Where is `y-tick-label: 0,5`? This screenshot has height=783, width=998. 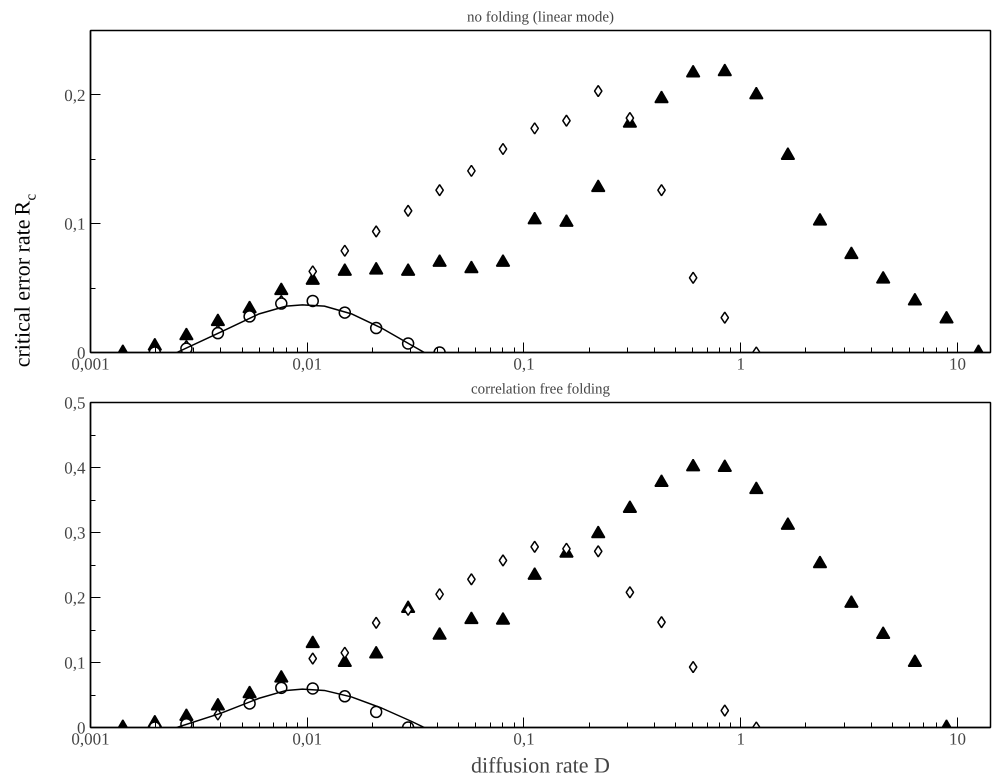 y-tick-label: 0,5 is located at coordinates (75, 403).